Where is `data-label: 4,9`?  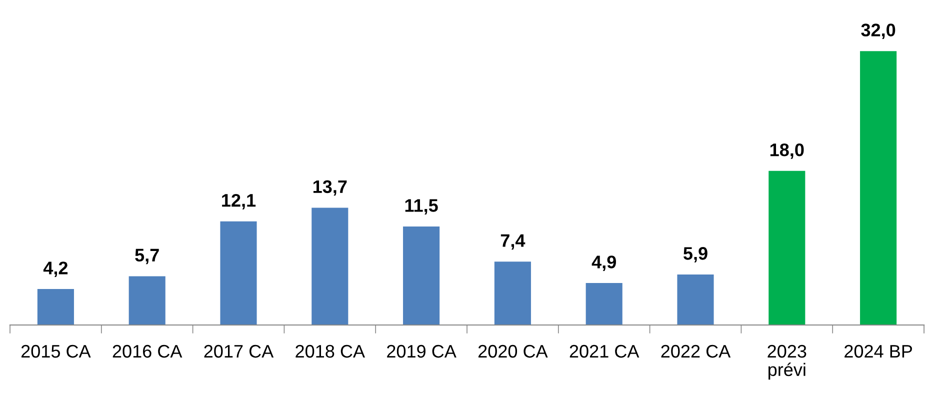 data-label: 4,9 is located at coordinates (604, 263).